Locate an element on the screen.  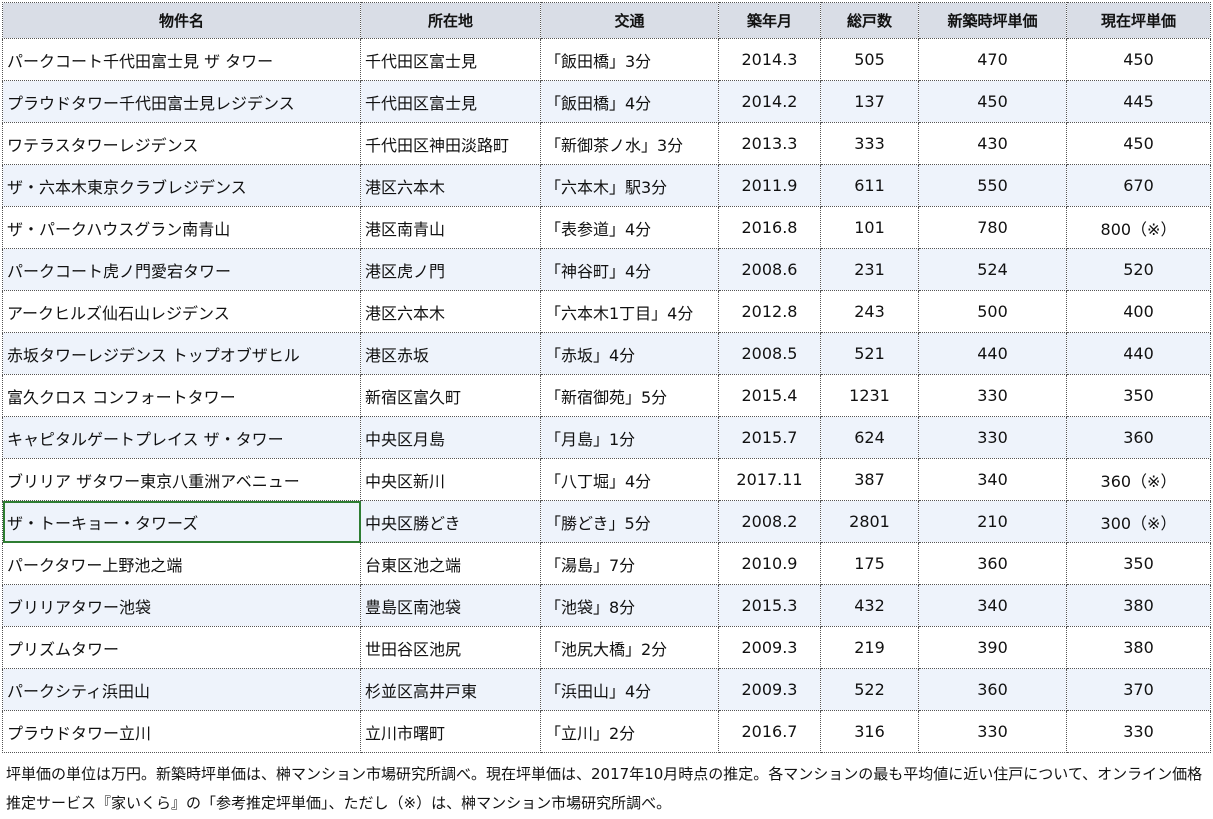
table-cell: 2014.3 is located at coordinates (769, 59).